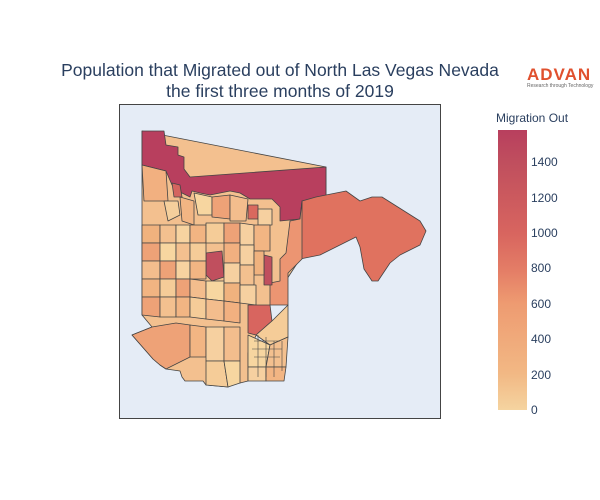 The image size is (600, 500). What do you see at coordinates (286, 253) in the screenshot?
I see `eastern-strip-tract` at bounding box center [286, 253].